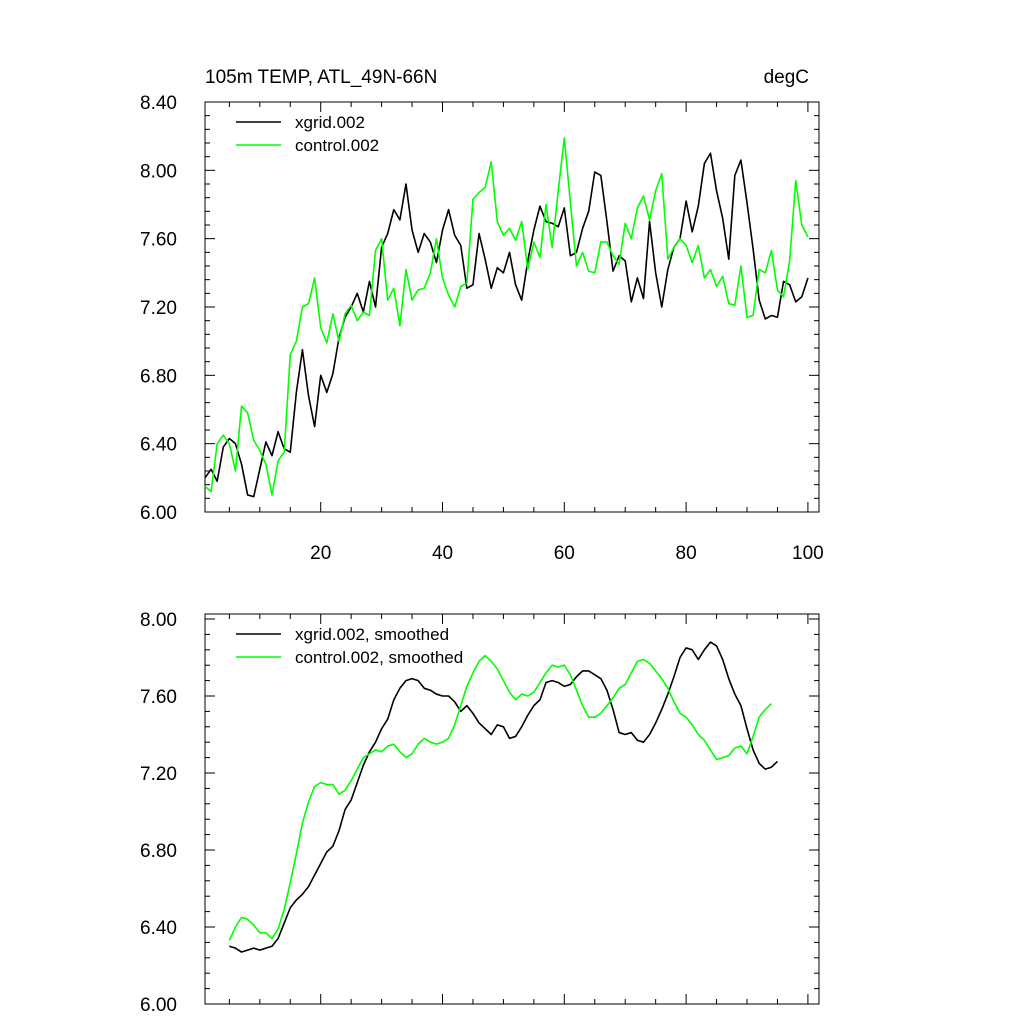  What do you see at coordinates (158, 103) in the screenshot?
I see `y-tick-label: 8.40` at bounding box center [158, 103].